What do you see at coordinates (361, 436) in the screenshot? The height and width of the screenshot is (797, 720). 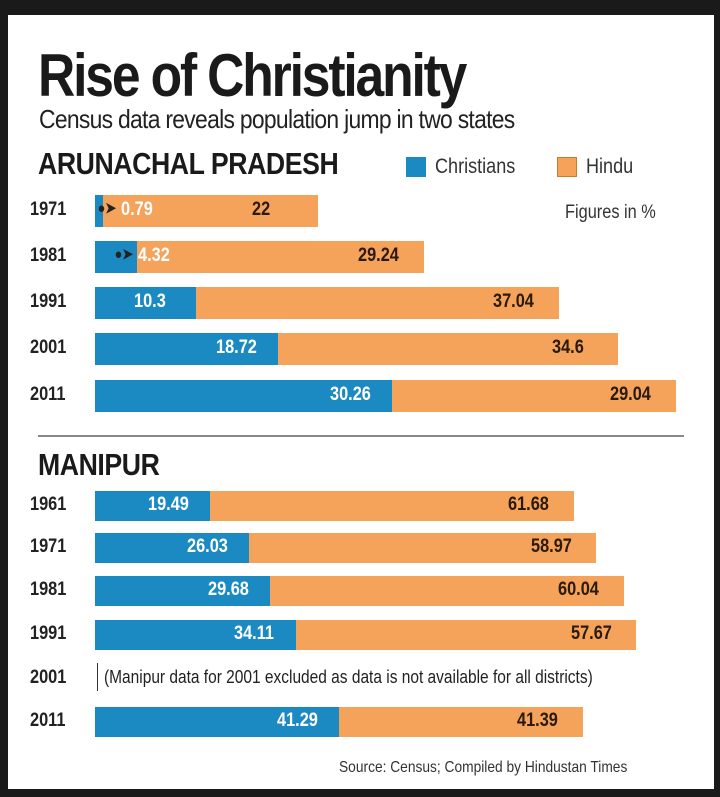 I see `section-divider` at bounding box center [361, 436].